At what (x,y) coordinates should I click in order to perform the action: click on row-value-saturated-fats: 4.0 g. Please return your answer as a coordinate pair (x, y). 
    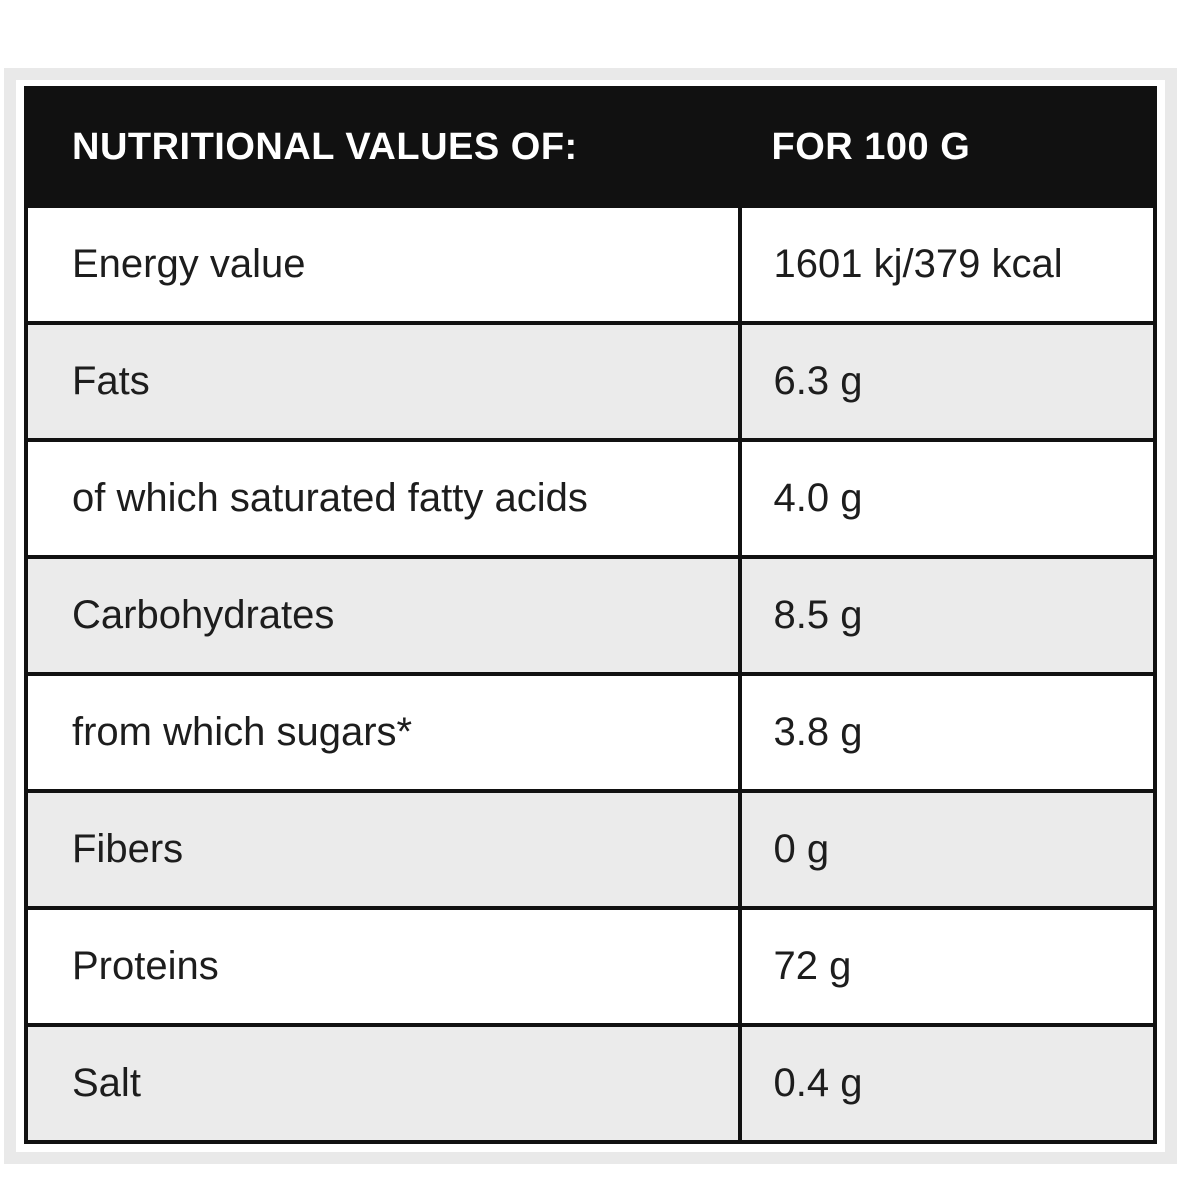
    Looking at the image, I should click on (947, 498).